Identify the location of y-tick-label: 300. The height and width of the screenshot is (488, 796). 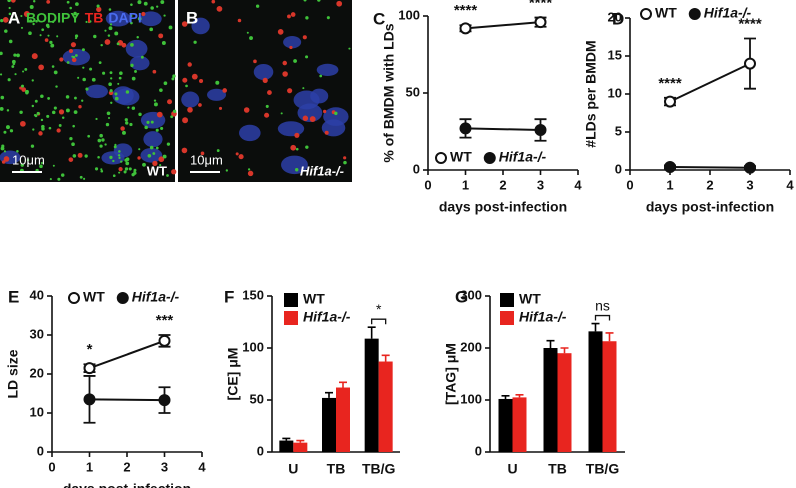
(471, 294).